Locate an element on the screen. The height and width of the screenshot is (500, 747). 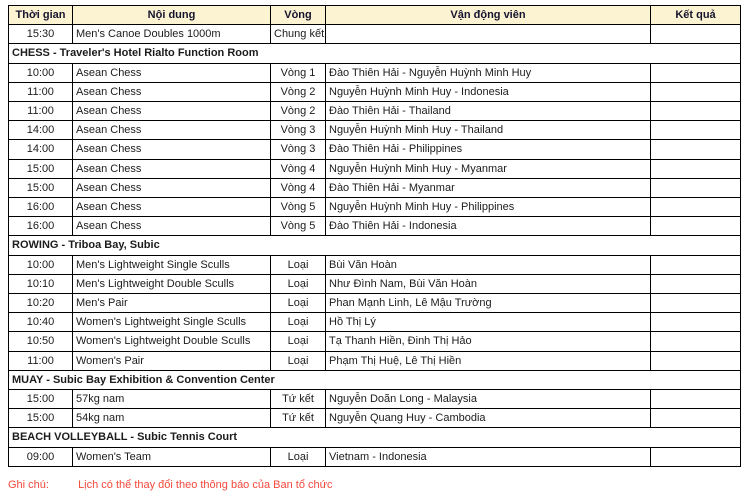
content-cell: Men's Lightweight Single Sculls is located at coordinates (171, 264).